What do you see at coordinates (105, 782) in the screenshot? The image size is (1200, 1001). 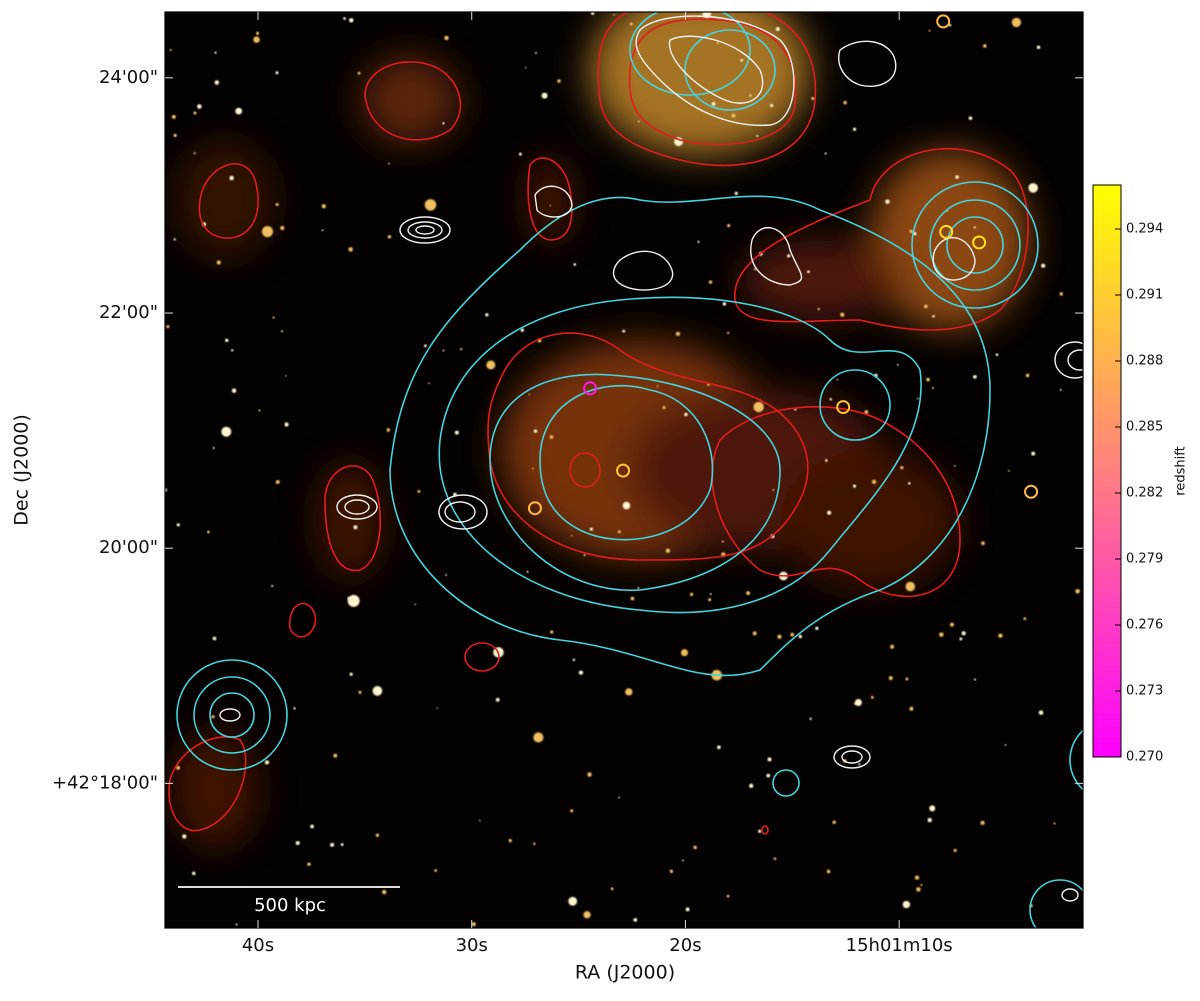 I see `y-tick-label: +42°18'00"` at bounding box center [105, 782].